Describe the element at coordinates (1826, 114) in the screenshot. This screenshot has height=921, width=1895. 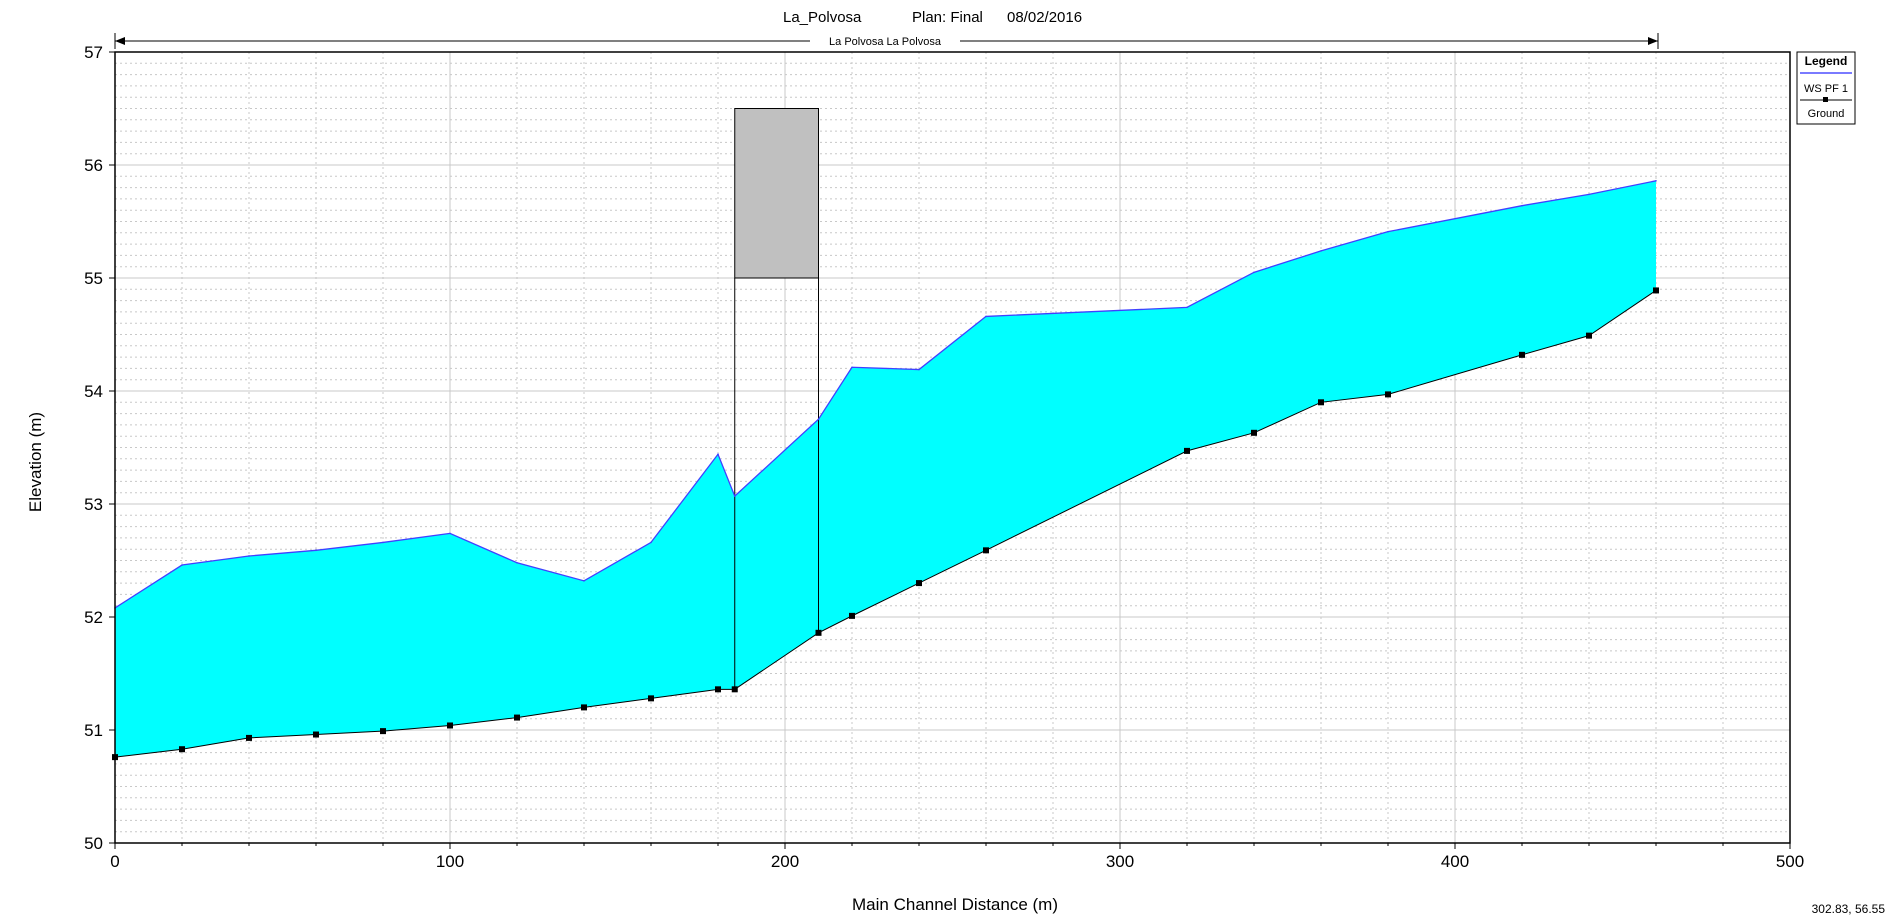
I see `legend-item-ground: Ground` at that location.